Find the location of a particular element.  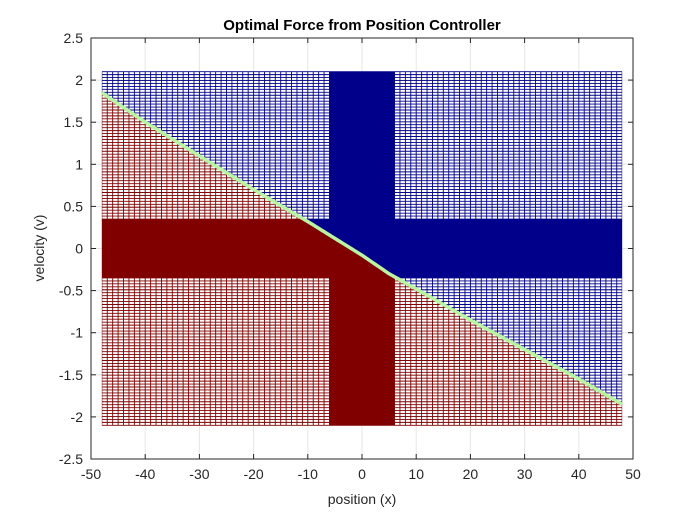

y-tick-label: 1 is located at coordinates (79, 164).